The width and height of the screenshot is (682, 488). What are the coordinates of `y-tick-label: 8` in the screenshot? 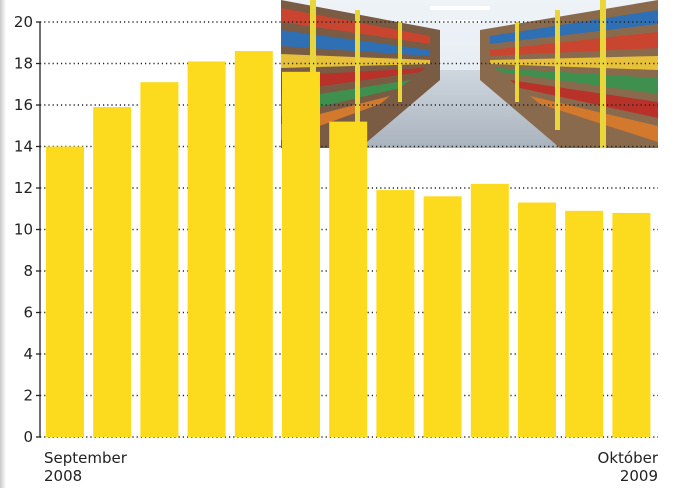 It's located at (28, 271).